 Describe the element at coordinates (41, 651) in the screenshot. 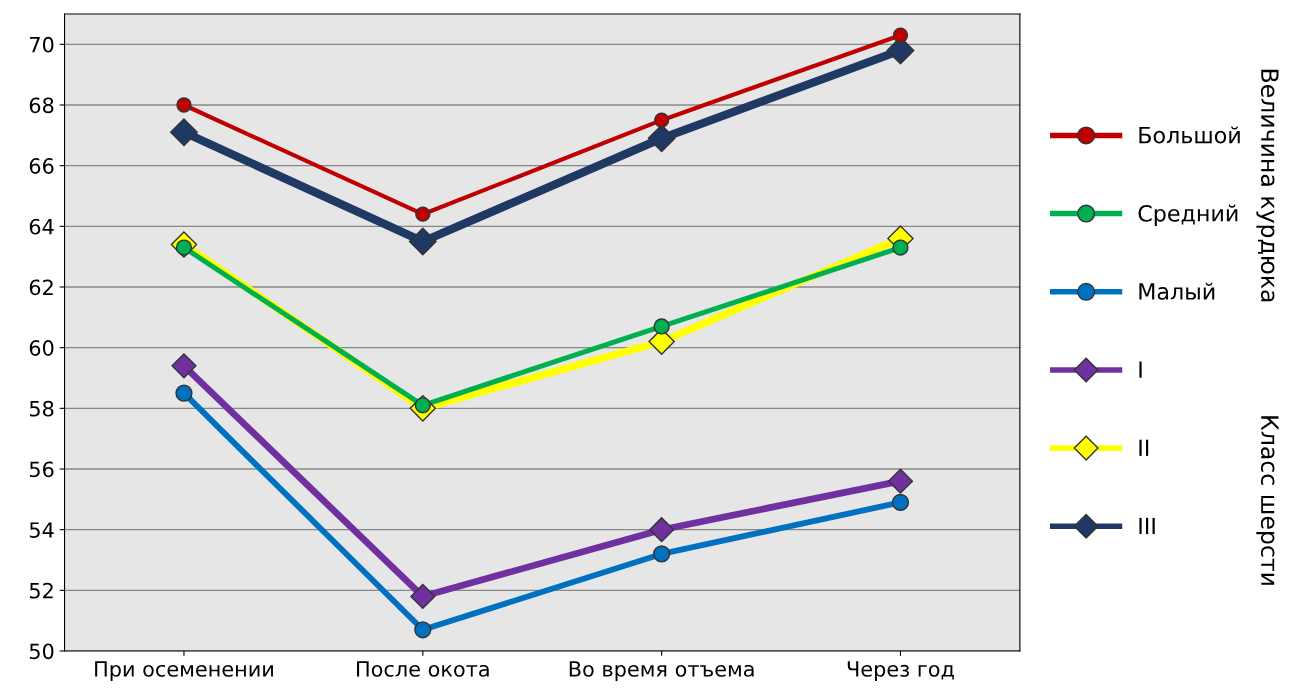

I see `y-tick-label: 50` at that location.